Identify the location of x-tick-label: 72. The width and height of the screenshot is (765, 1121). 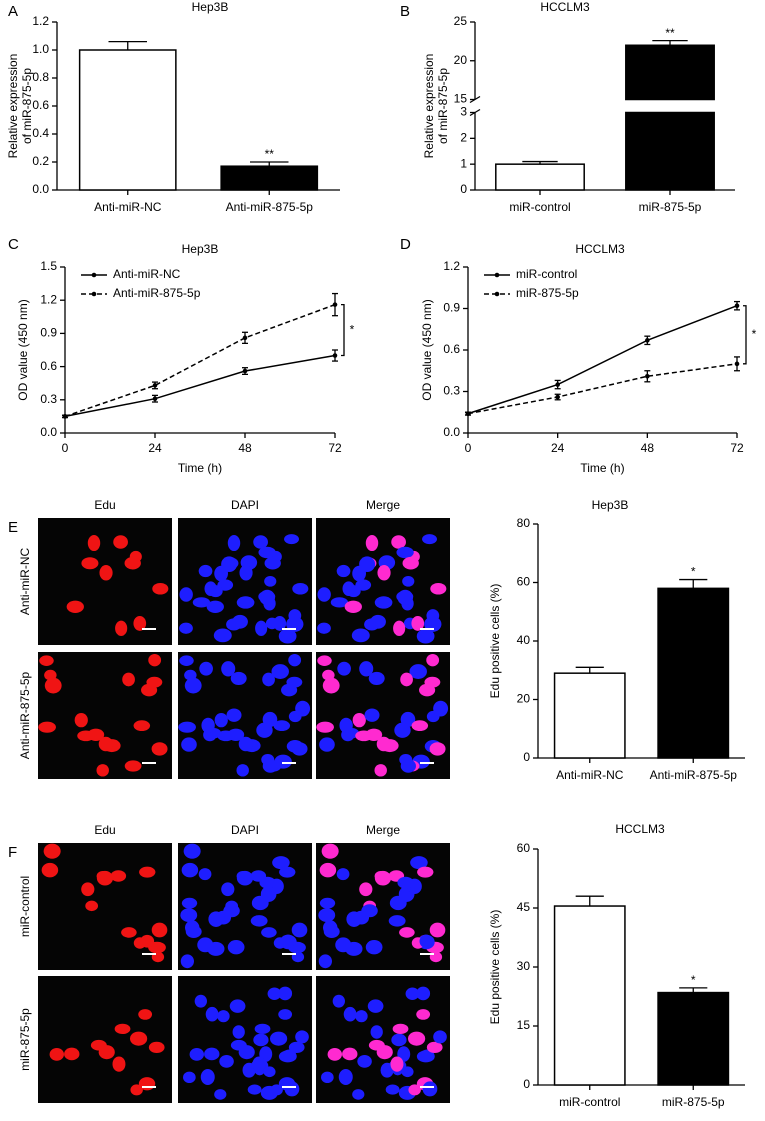
(335, 448).